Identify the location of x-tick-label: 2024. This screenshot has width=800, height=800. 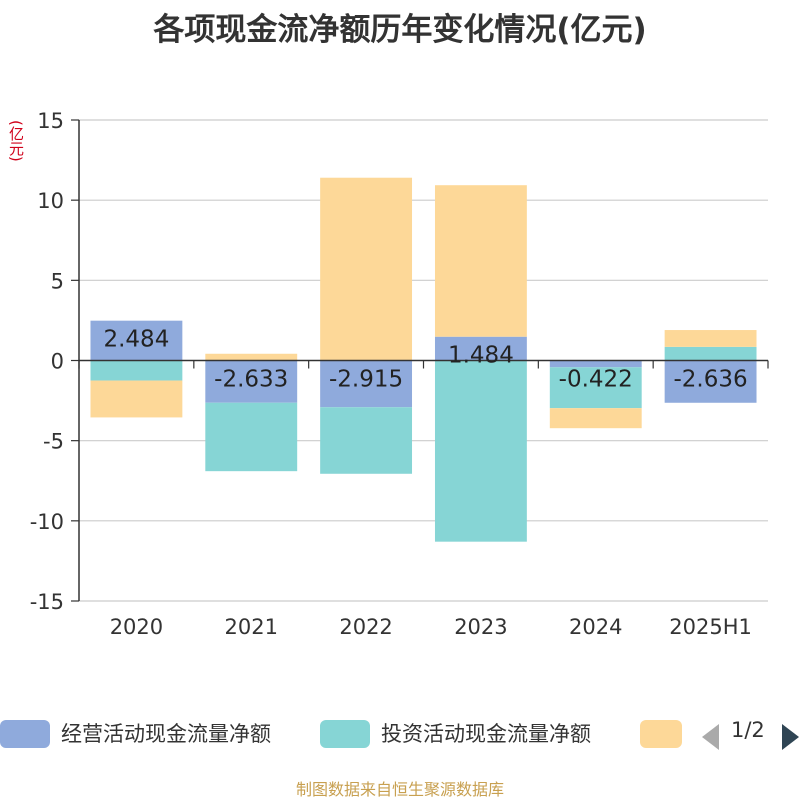
(595, 627).